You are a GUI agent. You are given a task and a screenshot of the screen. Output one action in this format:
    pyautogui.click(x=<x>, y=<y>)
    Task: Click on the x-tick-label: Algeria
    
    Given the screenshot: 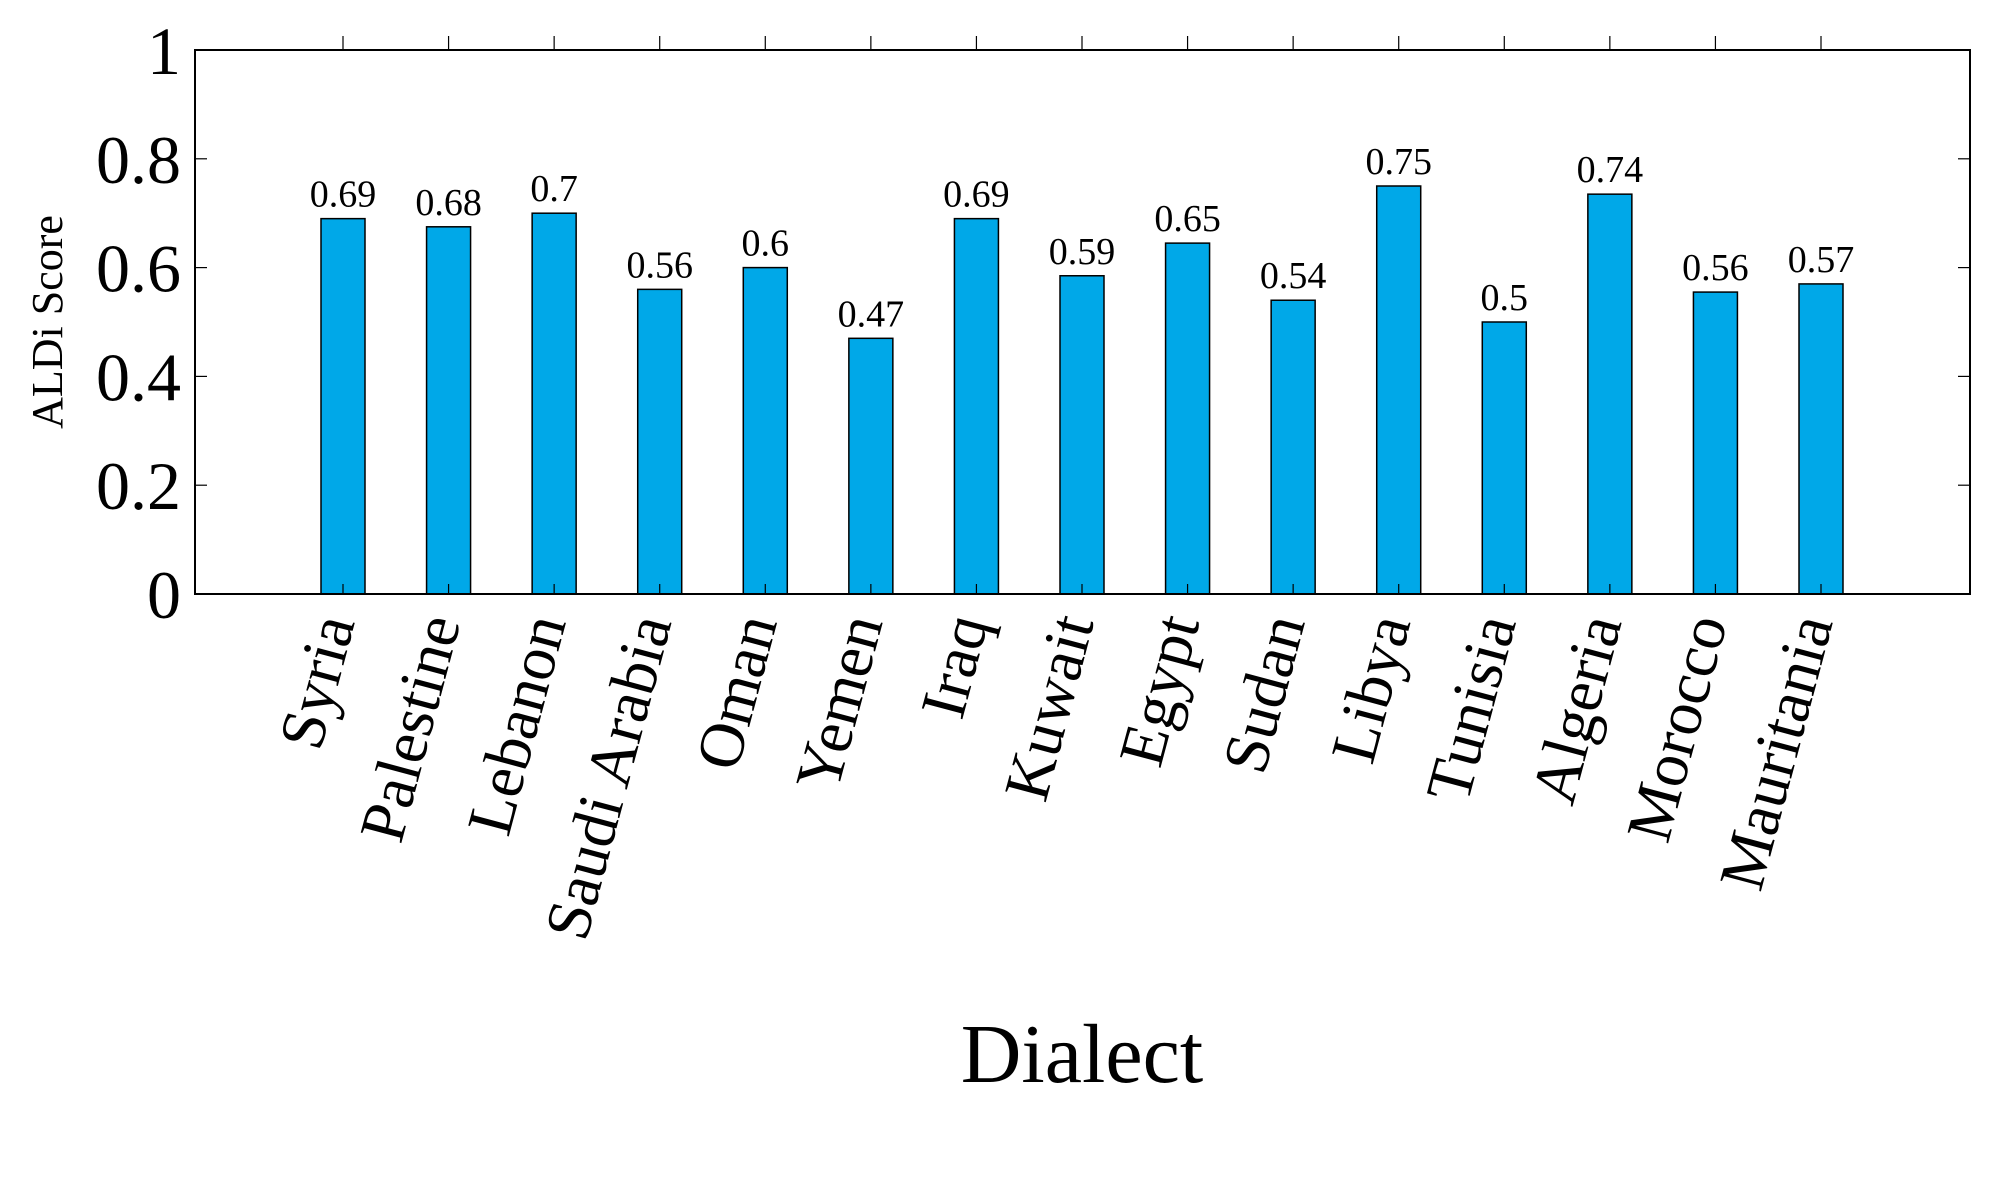 What is the action you would take?
    pyautogui.click(x=1576, y=709)
    